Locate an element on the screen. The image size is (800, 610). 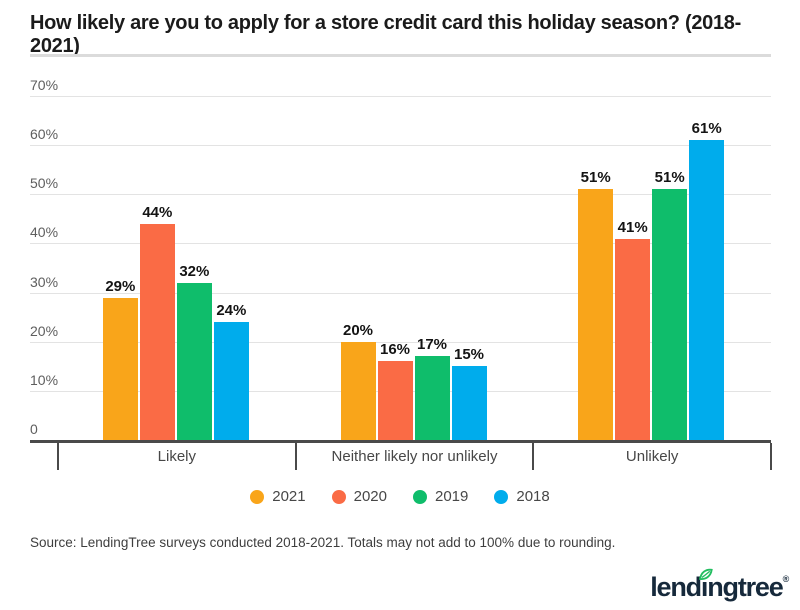
bar-2021-likely is located at coordinates (120, 368).